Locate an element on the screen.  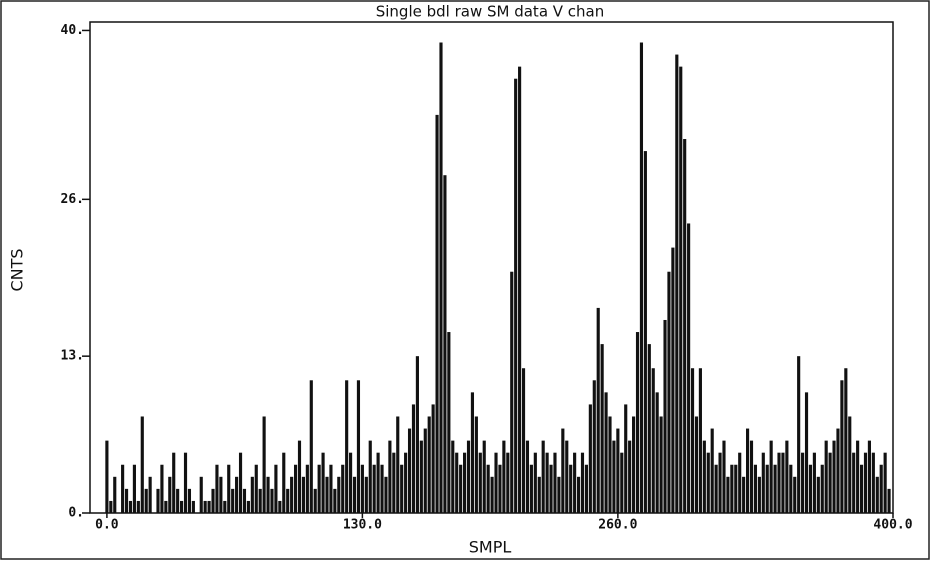
x-axis-label: SMPL is located at coordinates (490, 547).